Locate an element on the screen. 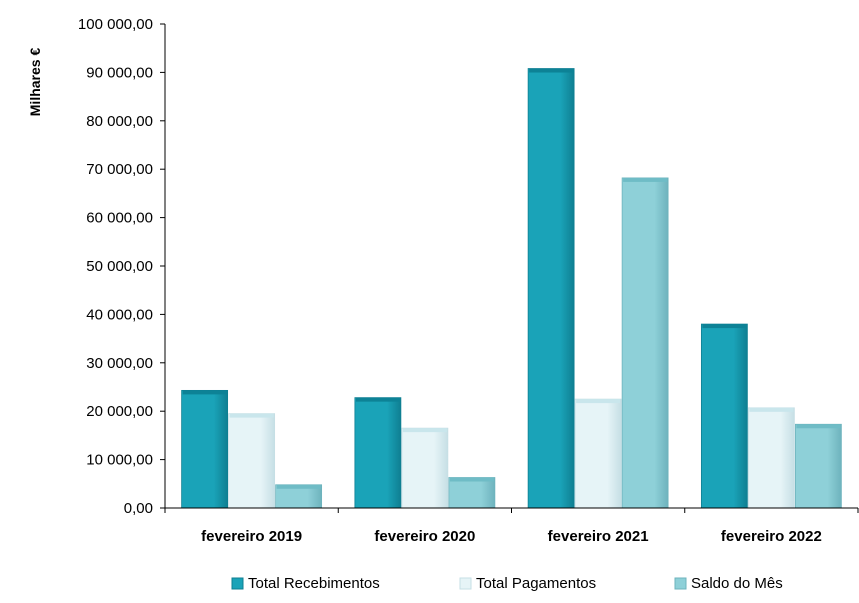 The image size is (859, 603). y-axis-label: Milhares € is located at coordinates (35, 82).